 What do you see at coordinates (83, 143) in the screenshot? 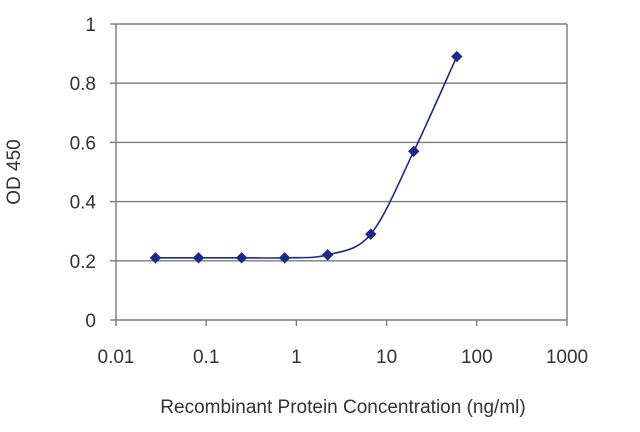
I see `y-tick-label: 0.6` at bounding box center [83, 143].